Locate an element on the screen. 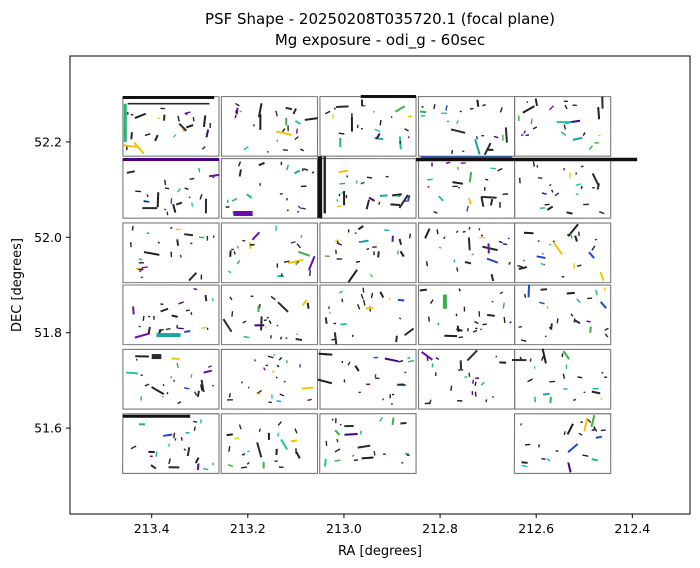  y-tick-label: 52.0 is located at coordinates (48, 237).